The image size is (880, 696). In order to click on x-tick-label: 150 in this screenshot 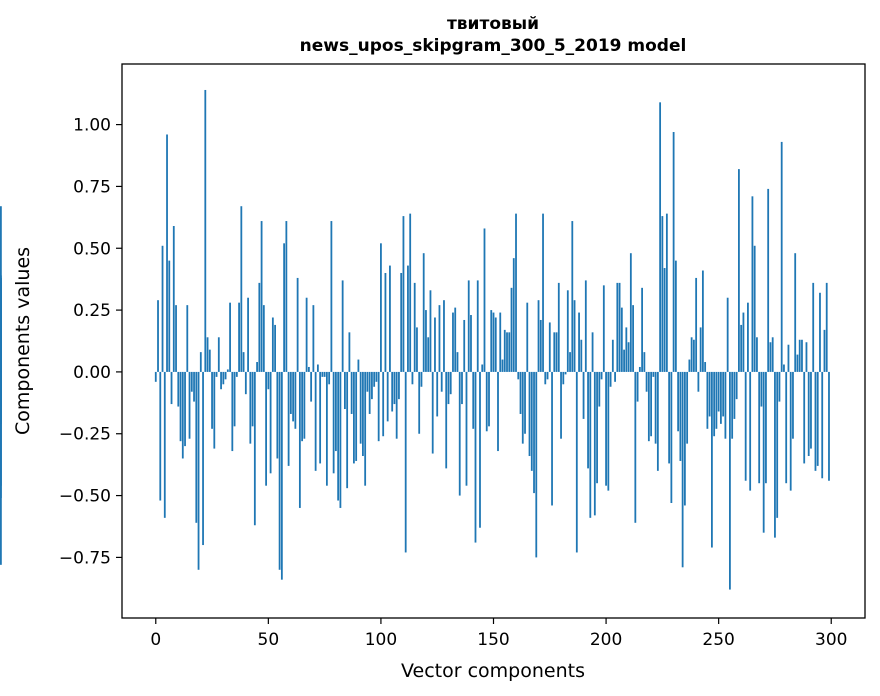, I will do `click(493, 640)`.